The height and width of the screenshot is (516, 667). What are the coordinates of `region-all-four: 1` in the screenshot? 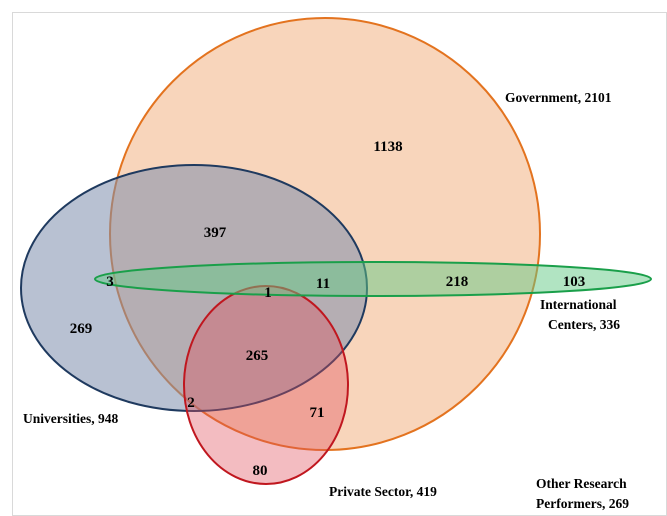 It's located at (268, 293).